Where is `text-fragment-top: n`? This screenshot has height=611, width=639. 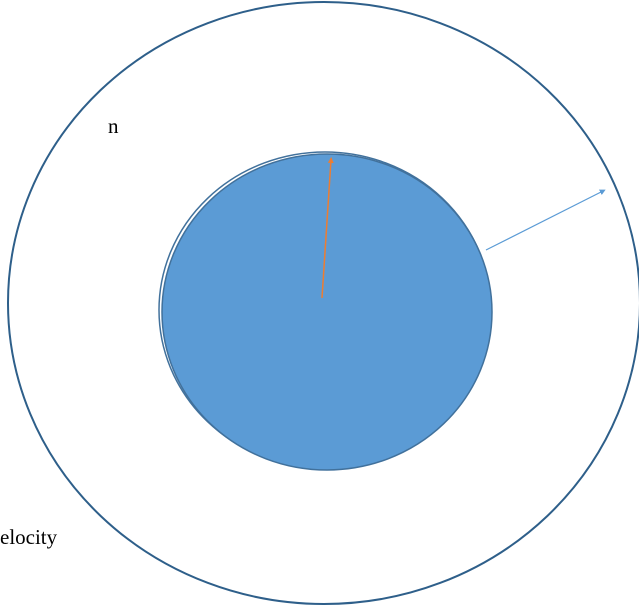
text-fragment-top: n is located at coordinates (113, 126).